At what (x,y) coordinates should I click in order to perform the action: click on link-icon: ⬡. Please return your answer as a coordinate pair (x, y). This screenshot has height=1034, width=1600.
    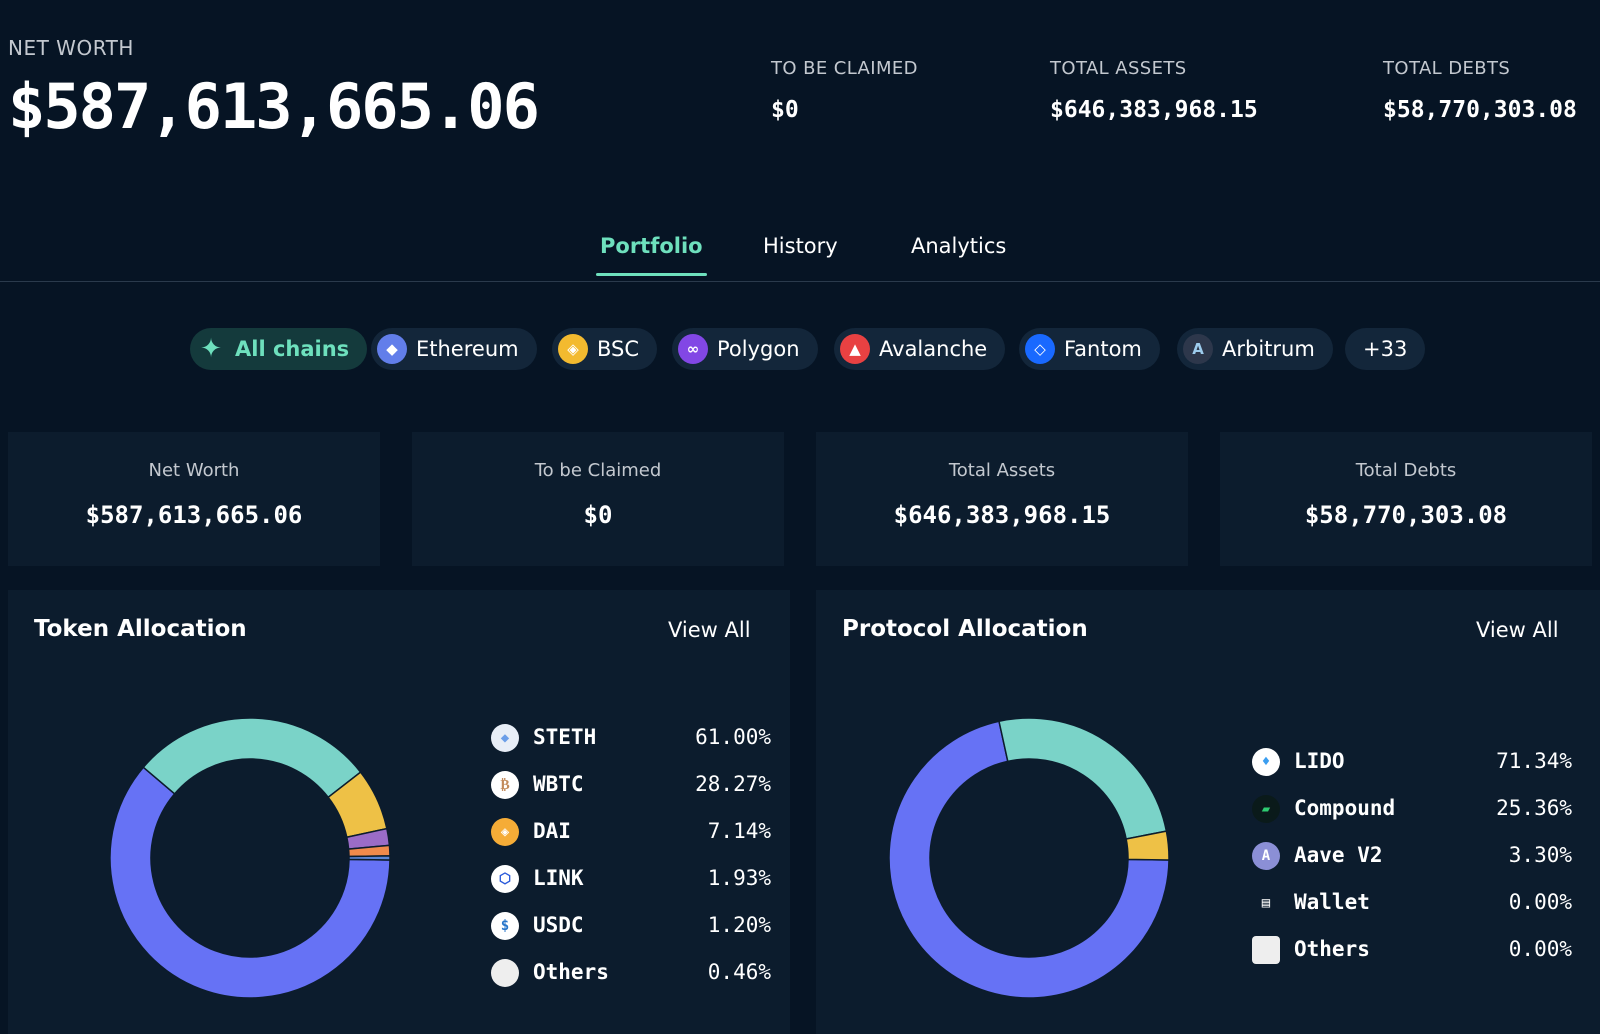
    Looking at the image, I should click on (505, 879).